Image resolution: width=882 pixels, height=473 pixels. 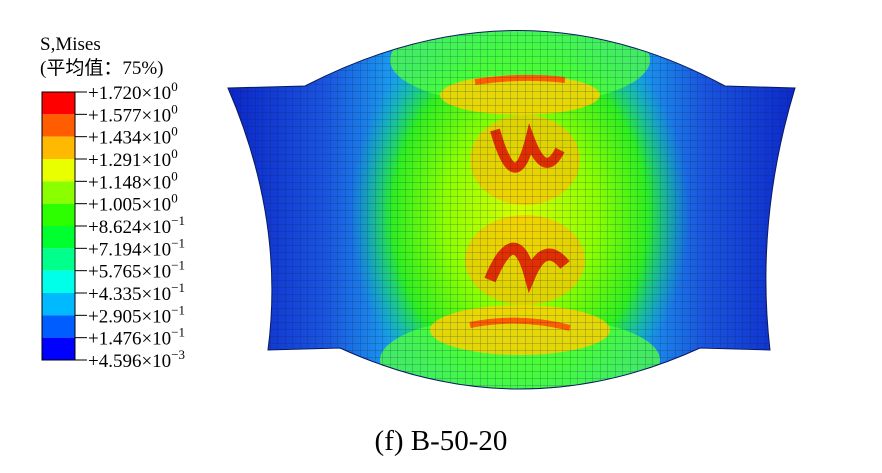 I want to click on legend-label: +1.005×100, so click(x=133, y=203).